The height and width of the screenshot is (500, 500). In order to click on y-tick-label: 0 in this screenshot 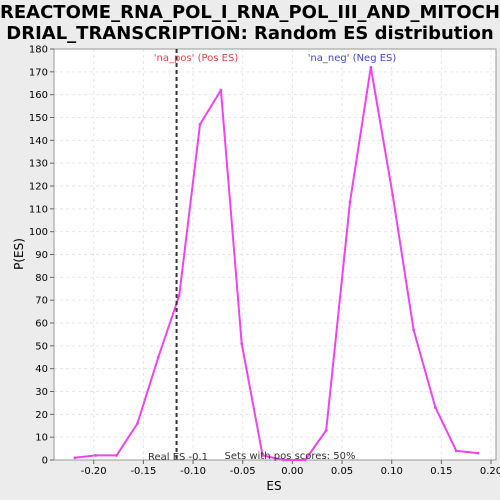, I will do `click(45, 461)`.